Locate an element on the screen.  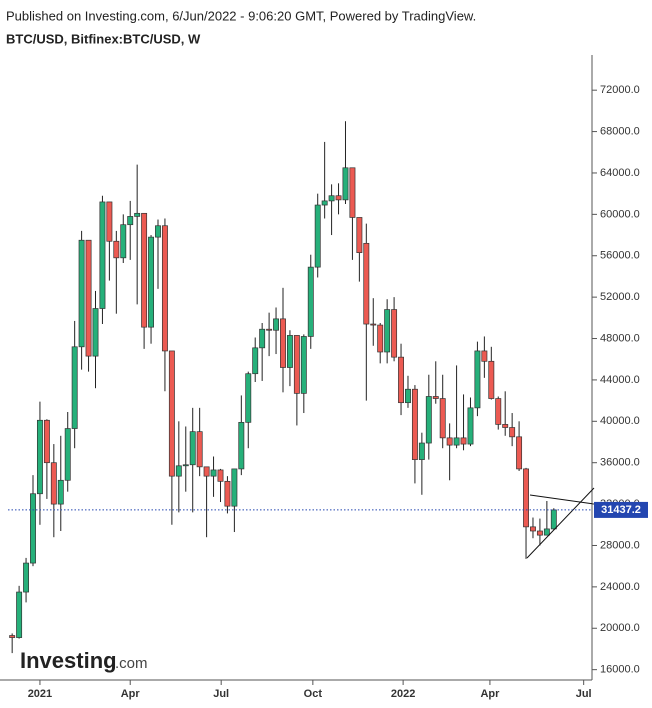
last-price-label: 31437.2 is located at coordinates (621, 510).